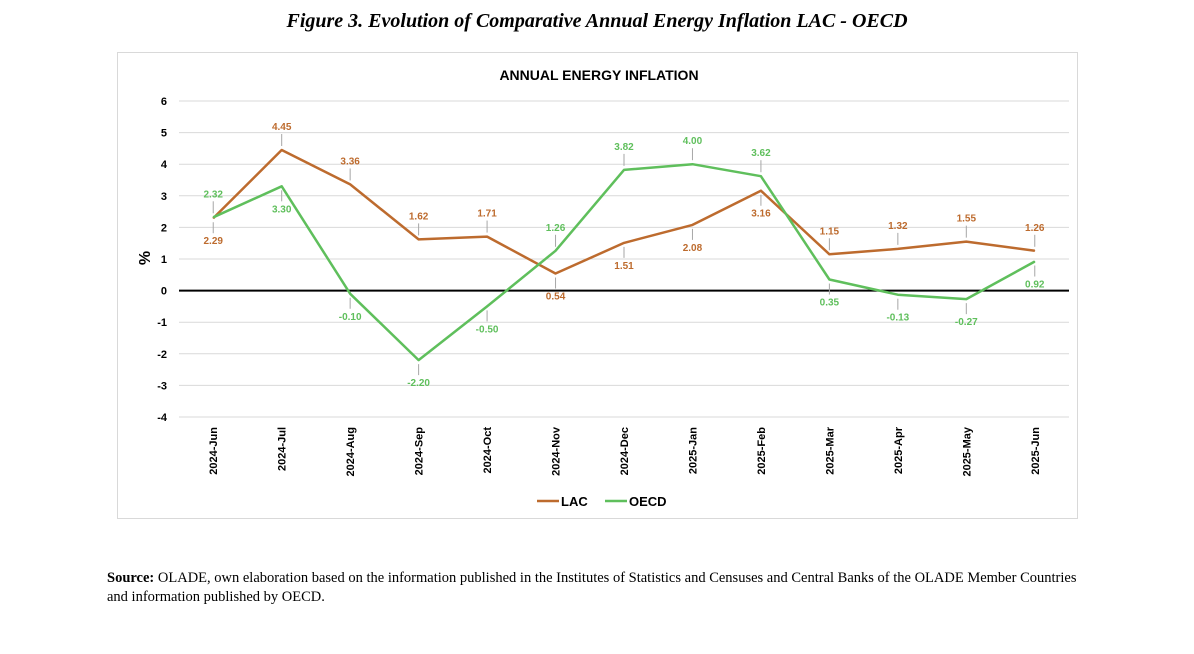 The height and width of the screenshot is (654, 1194). Describe the element at coordinates (419, 216) in the screenshot. I see `data-label: 1.62` at that location.